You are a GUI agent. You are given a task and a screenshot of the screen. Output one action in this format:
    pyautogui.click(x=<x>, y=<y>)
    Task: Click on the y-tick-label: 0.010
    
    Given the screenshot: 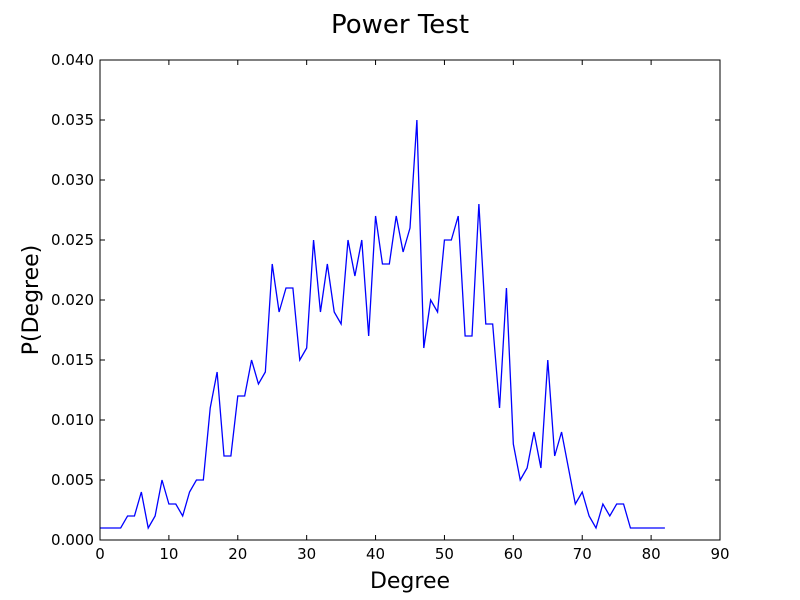 What is the action you would take?
    pyautogui.click(x=72, y=420)
    